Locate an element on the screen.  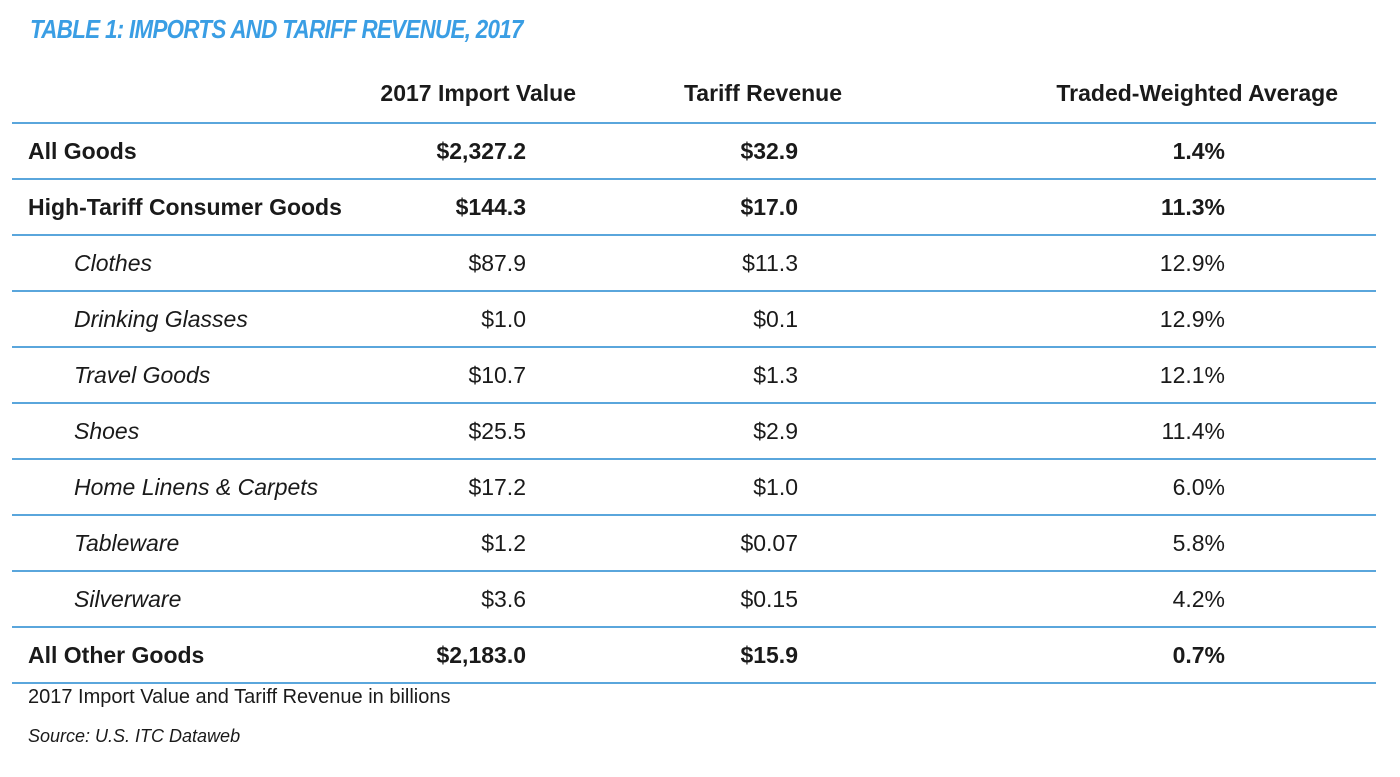
table-row-tableware: Tableware $1.2 $0.07 5.8% is located at coordinates (694, 543).